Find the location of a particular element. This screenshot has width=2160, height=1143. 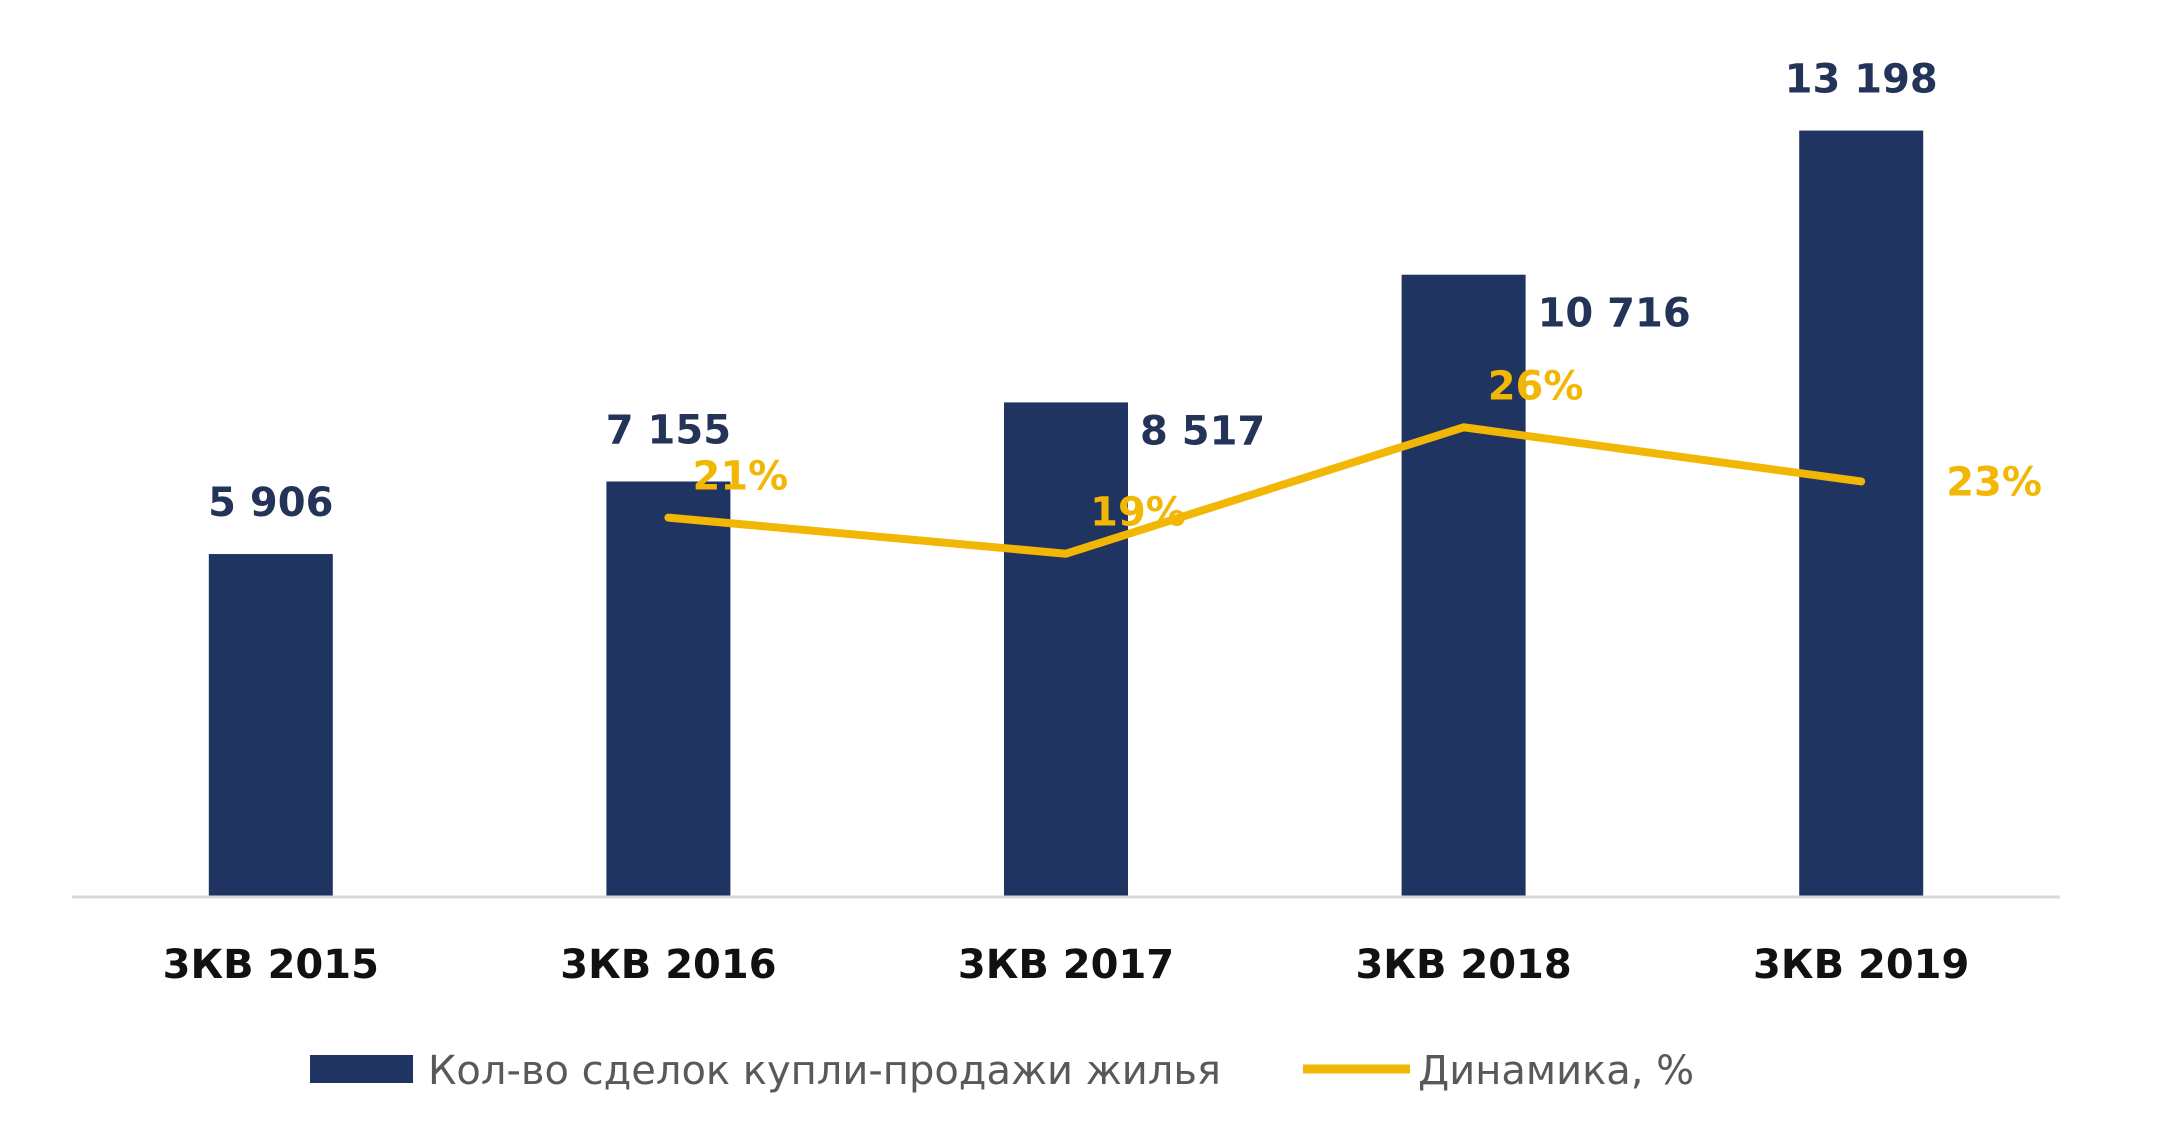

line-layer is located at coordinates (1265, 490).